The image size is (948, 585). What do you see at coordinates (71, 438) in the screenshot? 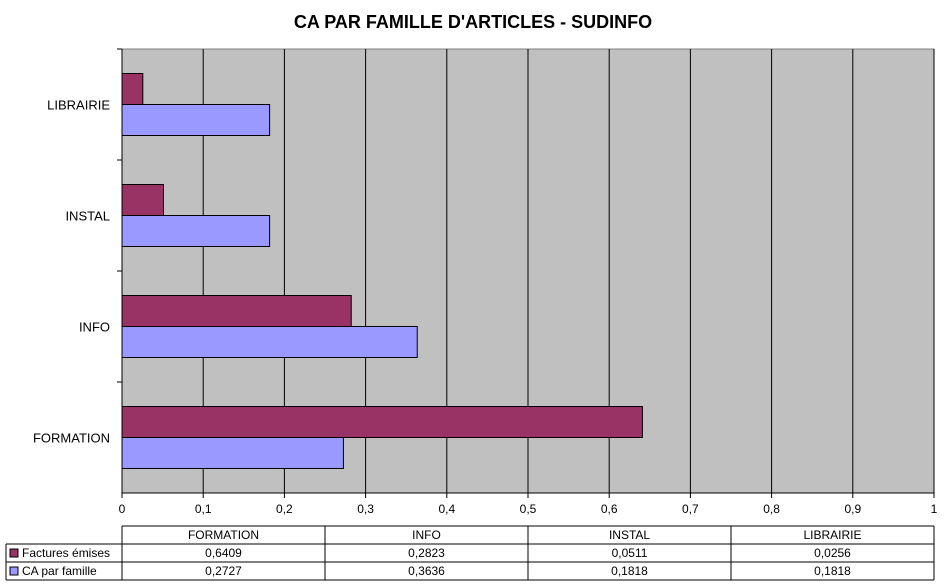
I see `category-label: FORMATION` at bounding box center [71, 438].